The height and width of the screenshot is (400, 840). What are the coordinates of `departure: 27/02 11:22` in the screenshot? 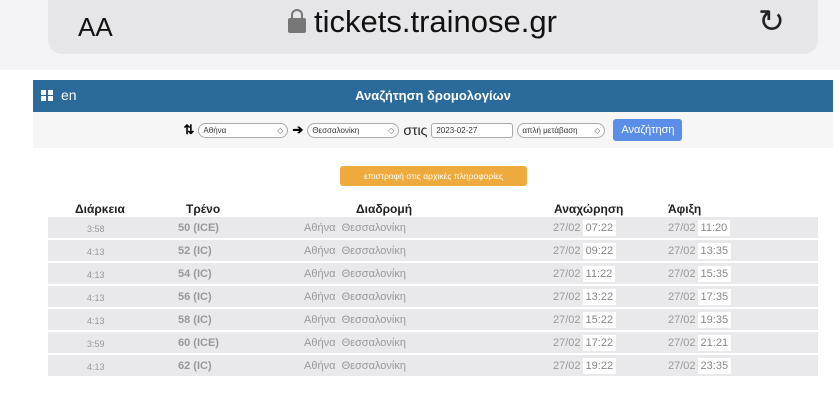 It's located at (584, 274).